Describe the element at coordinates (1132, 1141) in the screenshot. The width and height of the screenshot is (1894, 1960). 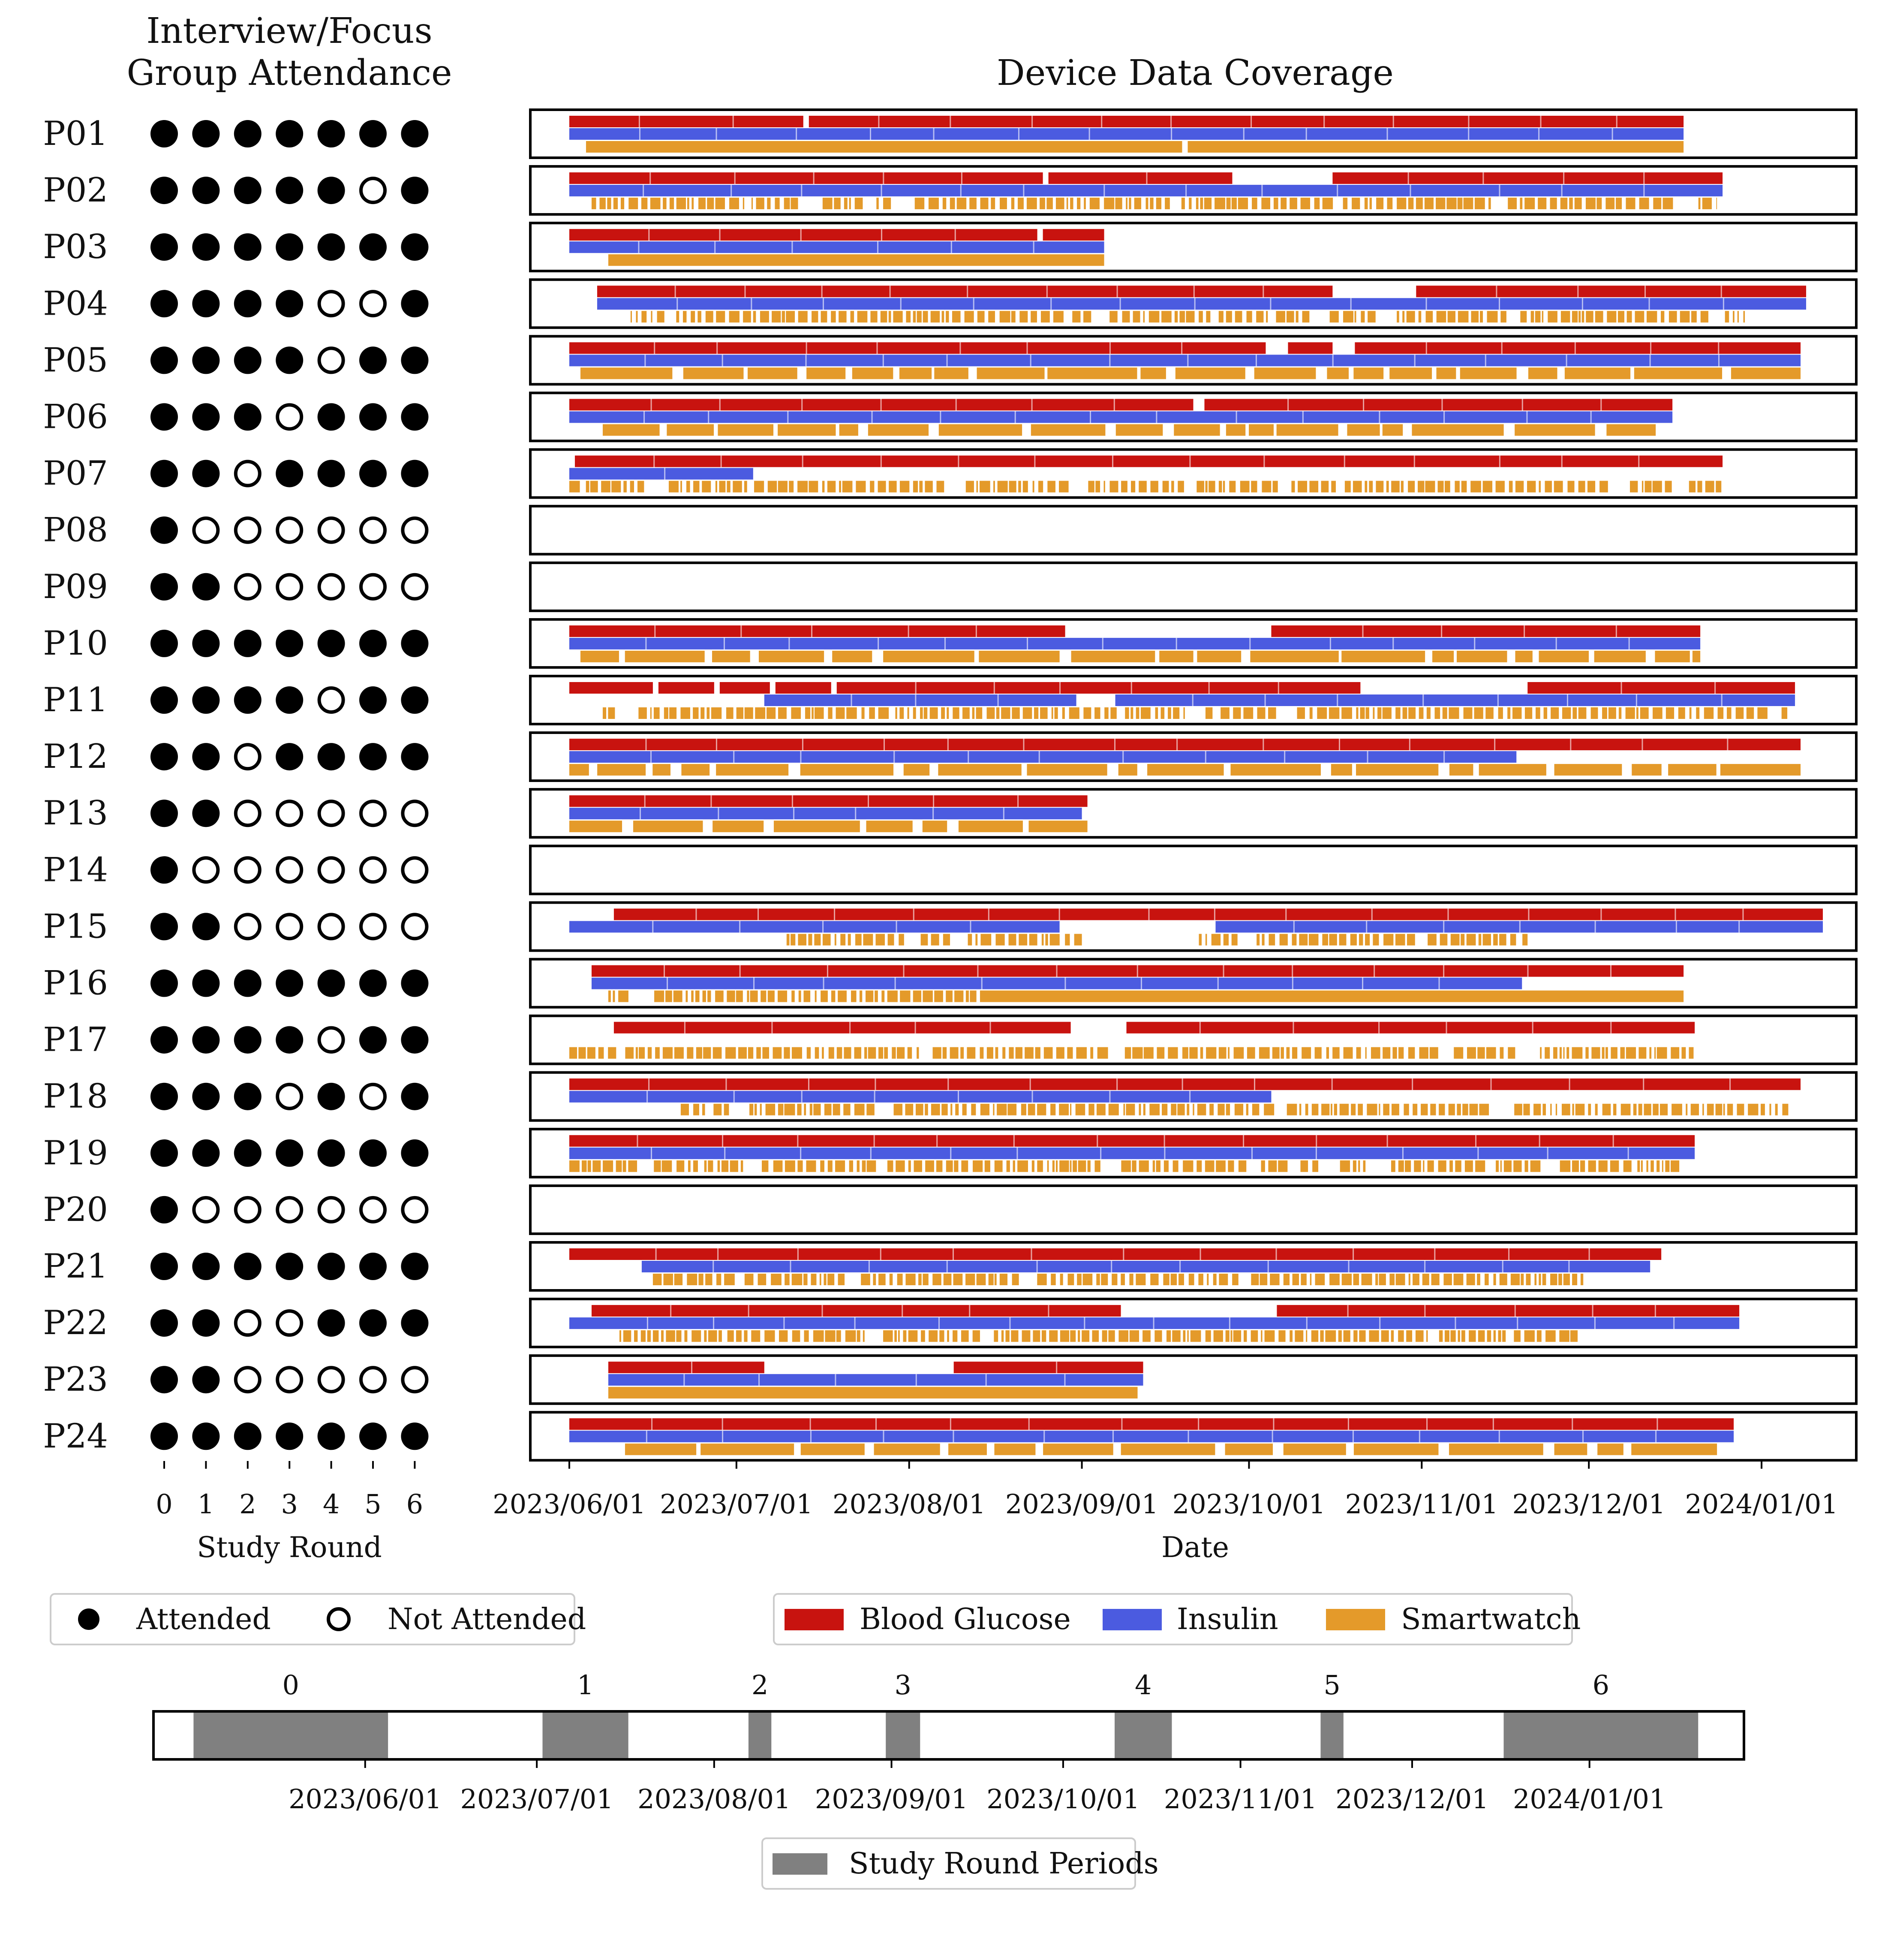
I see `glucose-bar` at that location.